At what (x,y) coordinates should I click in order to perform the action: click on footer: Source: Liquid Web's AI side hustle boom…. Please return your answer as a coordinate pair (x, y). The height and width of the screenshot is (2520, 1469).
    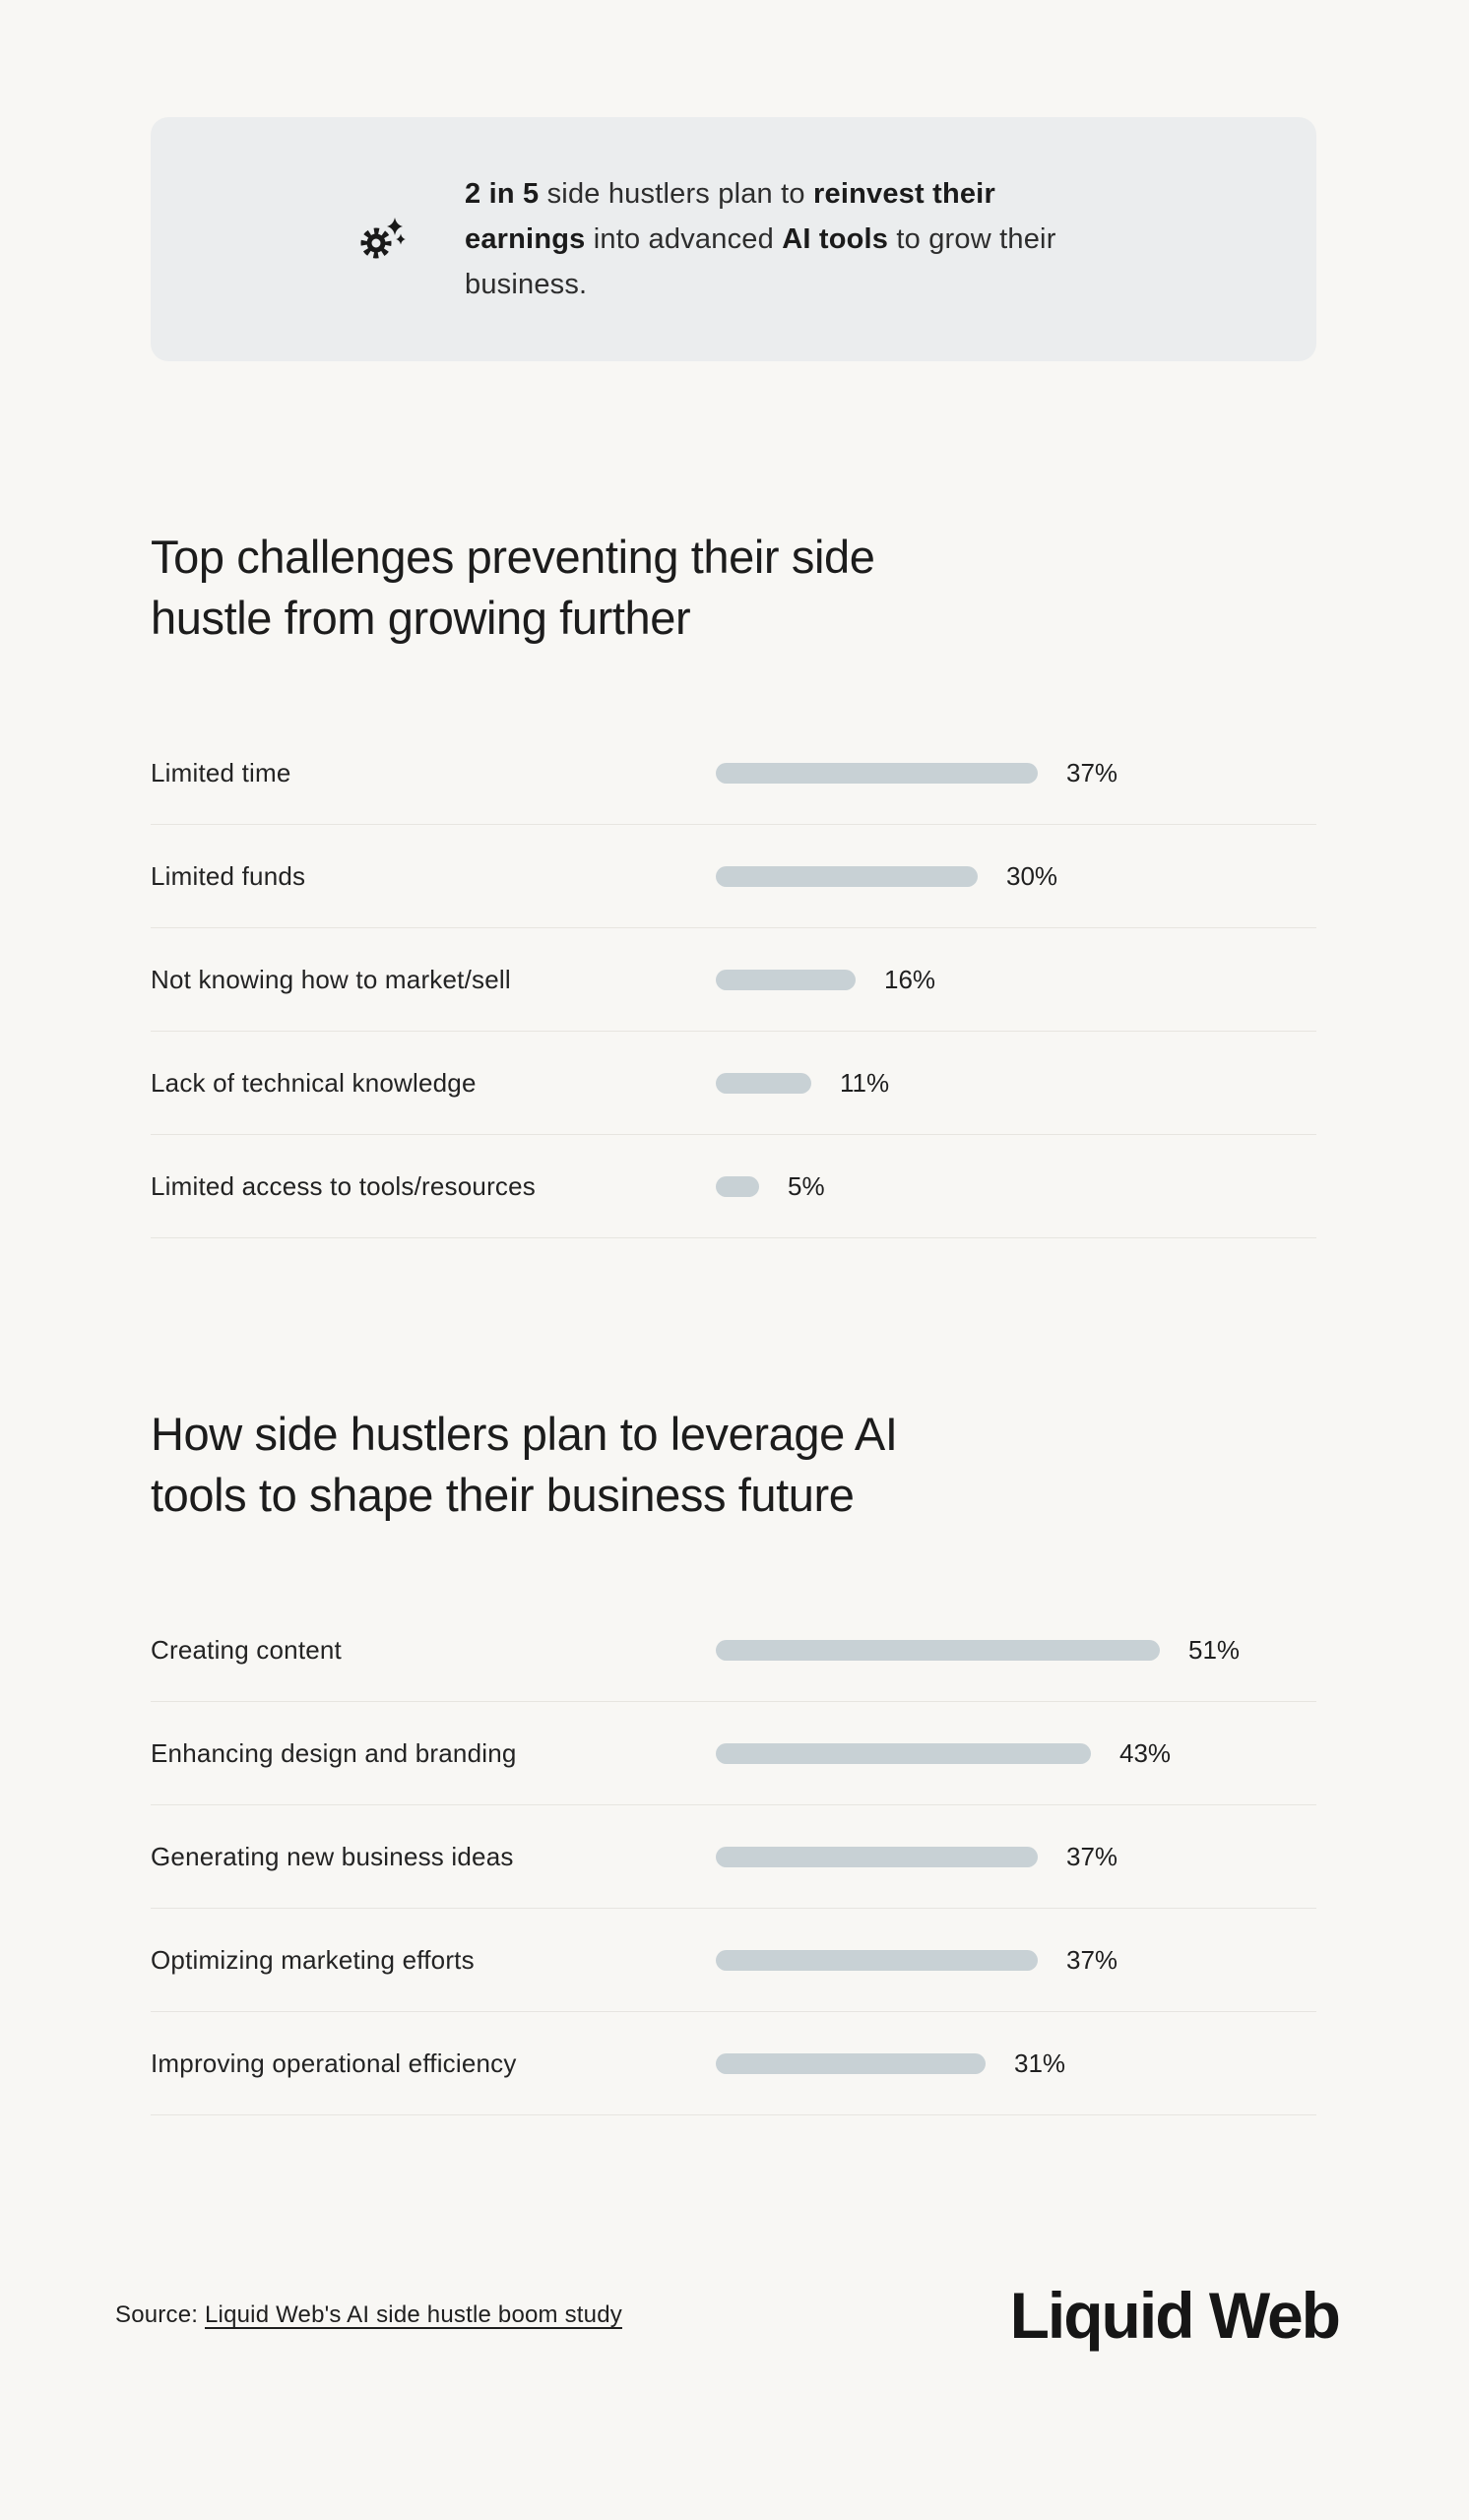
    Looking at the image, I should click on (728, 2315).